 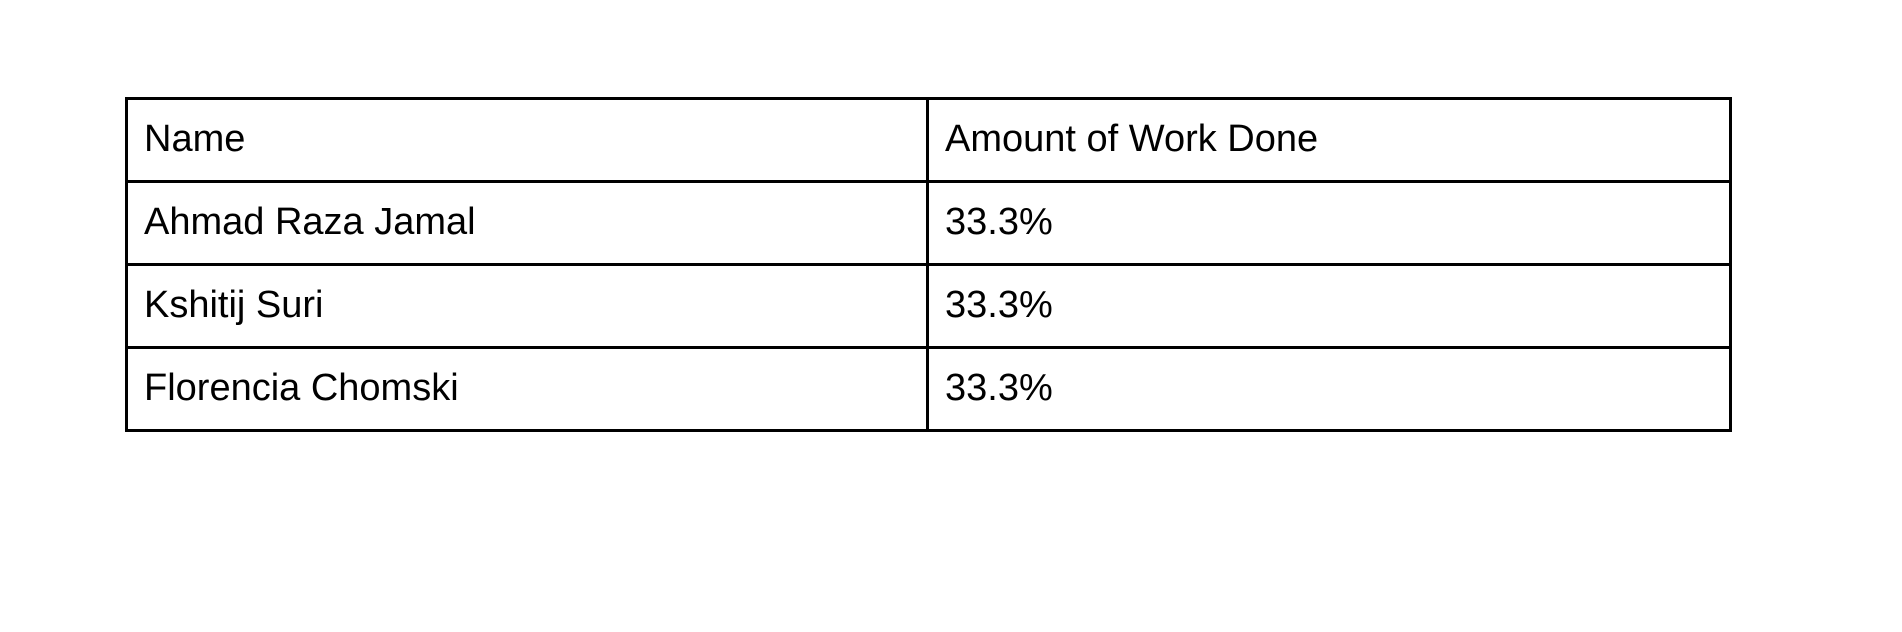 I want to click on table-row: Florencia Chomski 33.3%, so click(x=928, y=389).